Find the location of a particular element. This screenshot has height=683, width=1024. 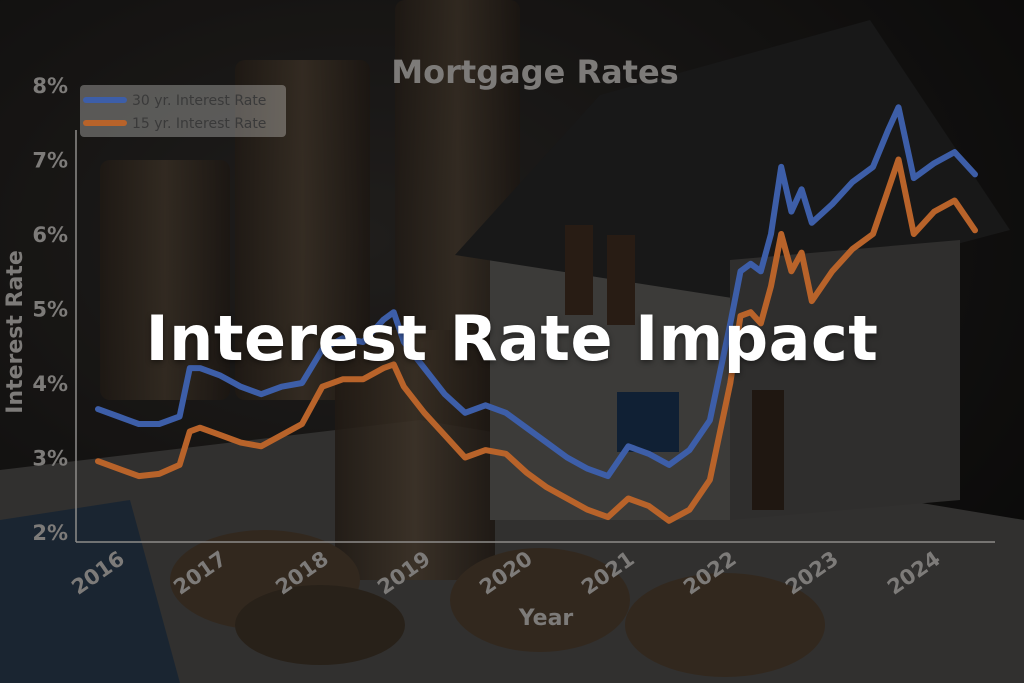

x-tick-label: 2018 is located at coordinates (302, 572).